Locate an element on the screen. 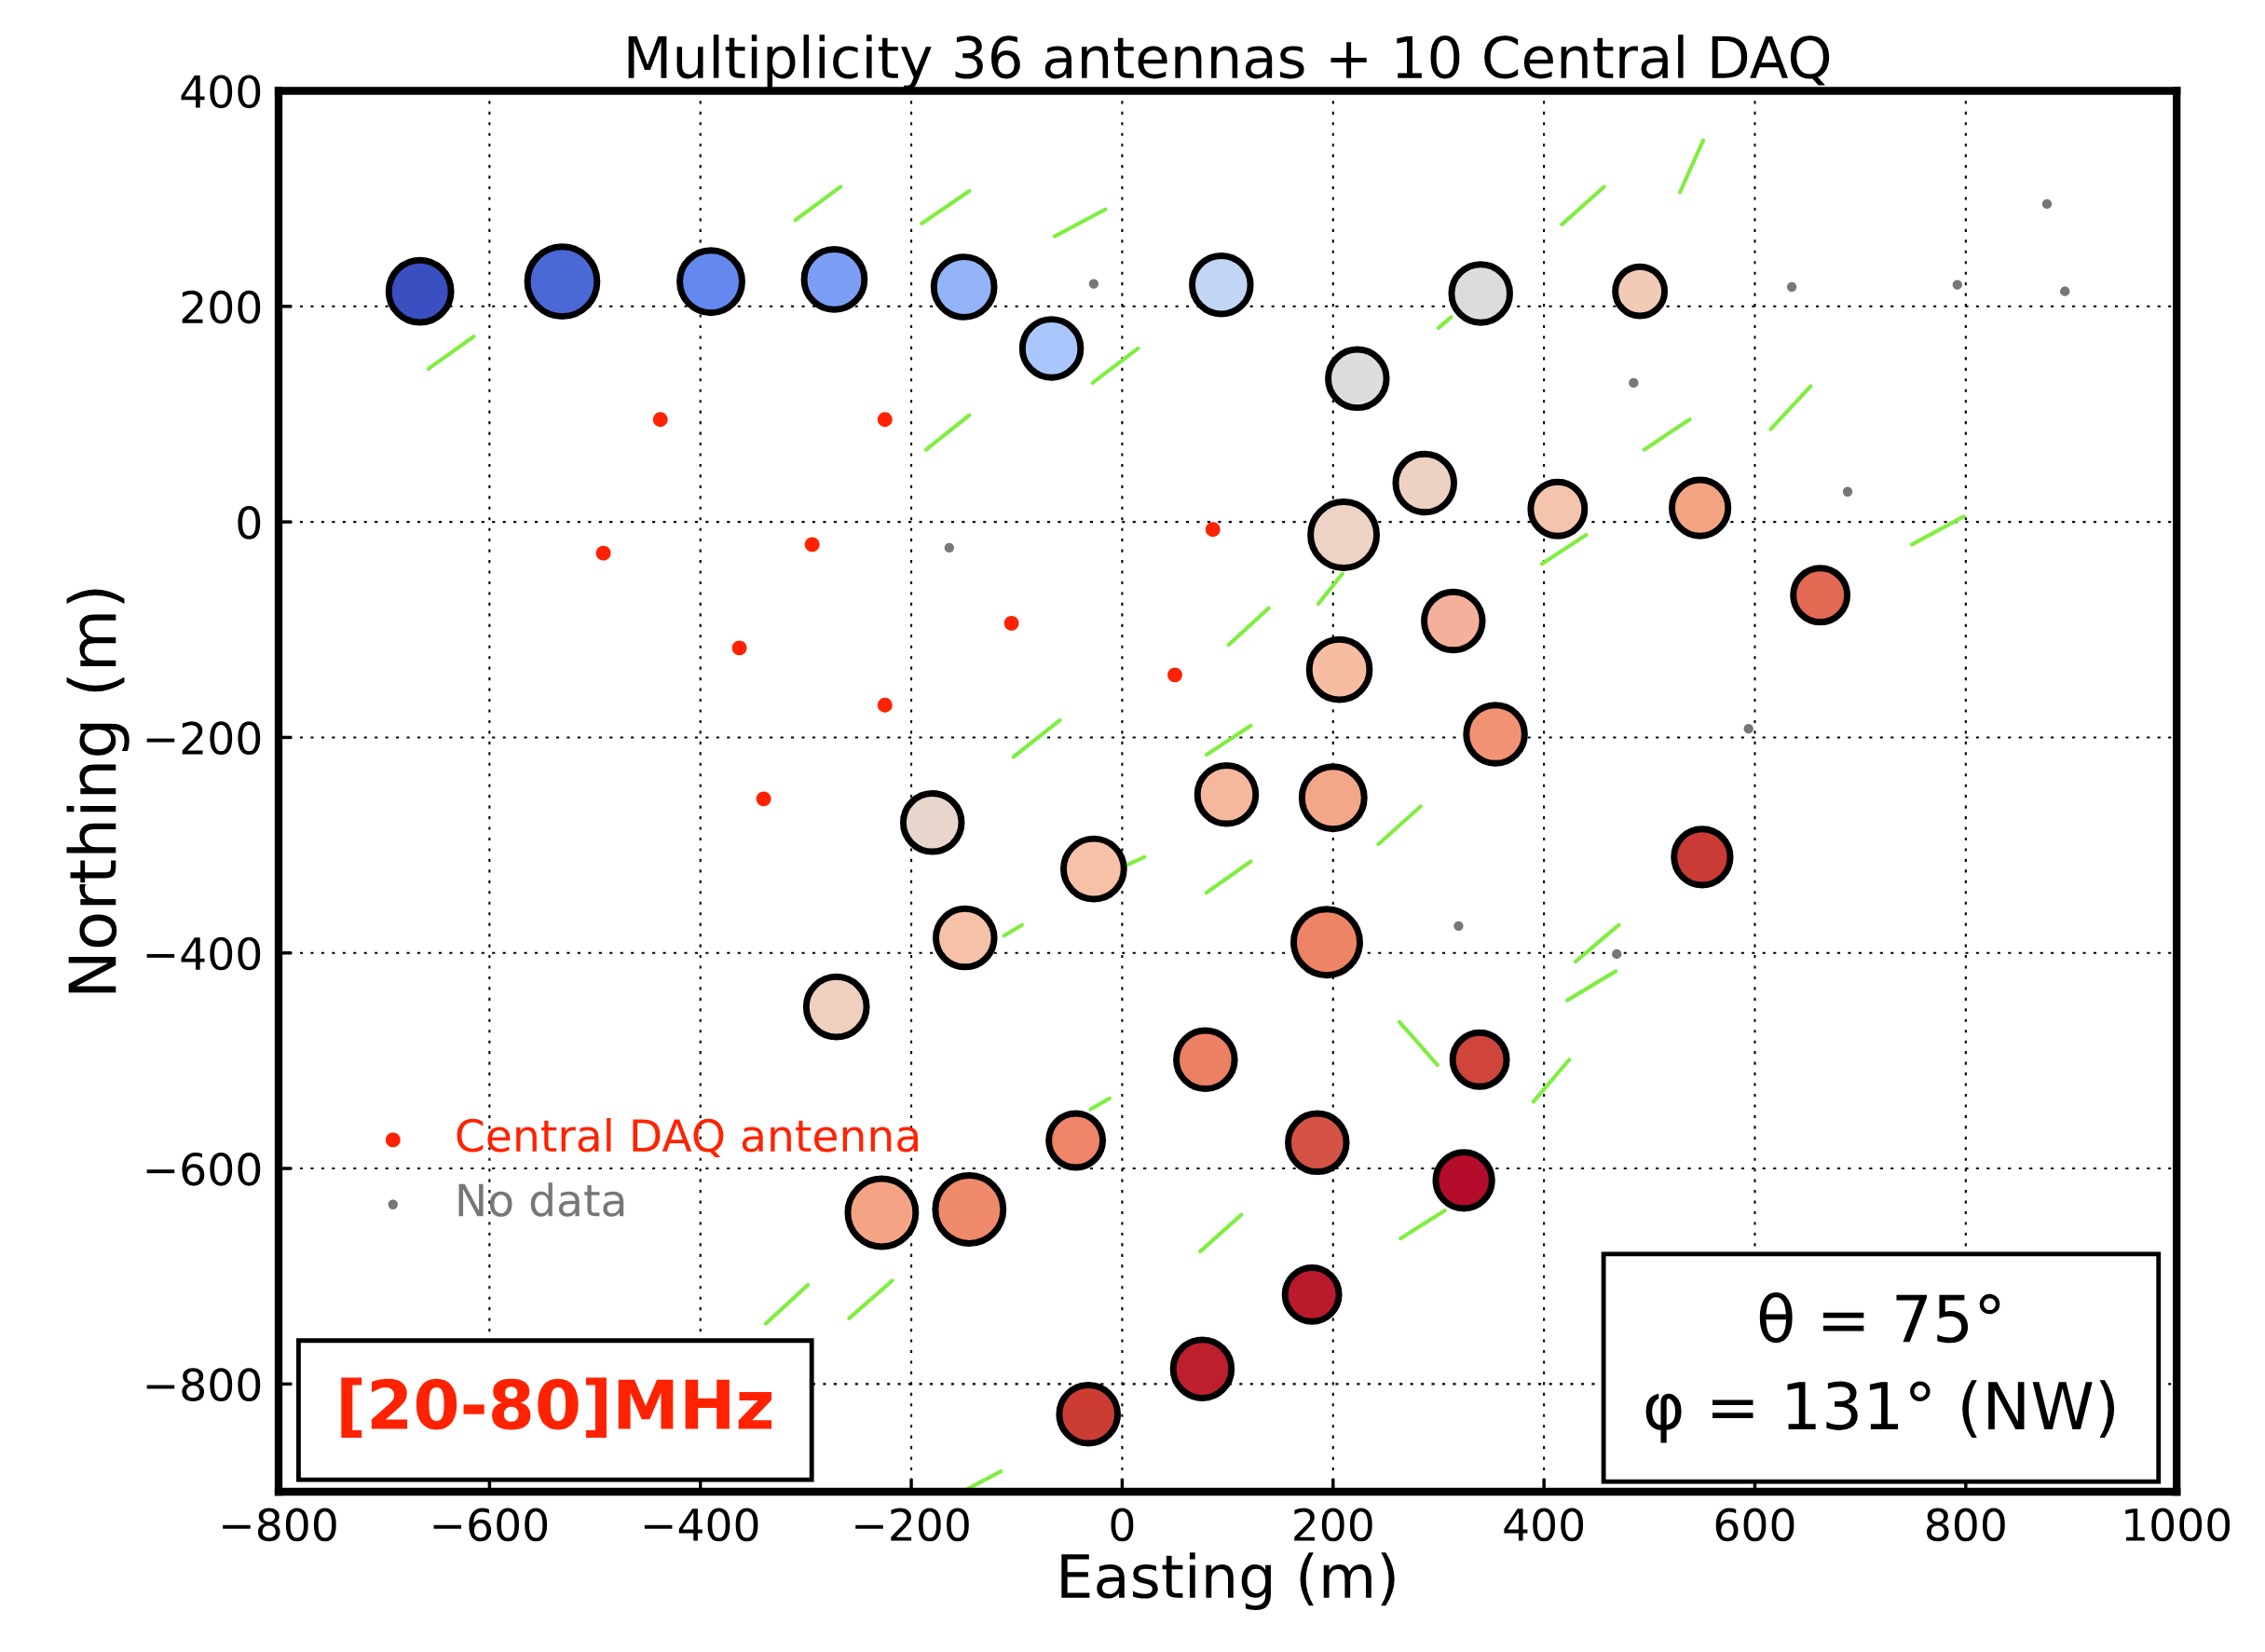 The height and width of the screenshot is (1652, 2265). x-axis-title: Easting (m) is located at coordinates (1228, 1581).